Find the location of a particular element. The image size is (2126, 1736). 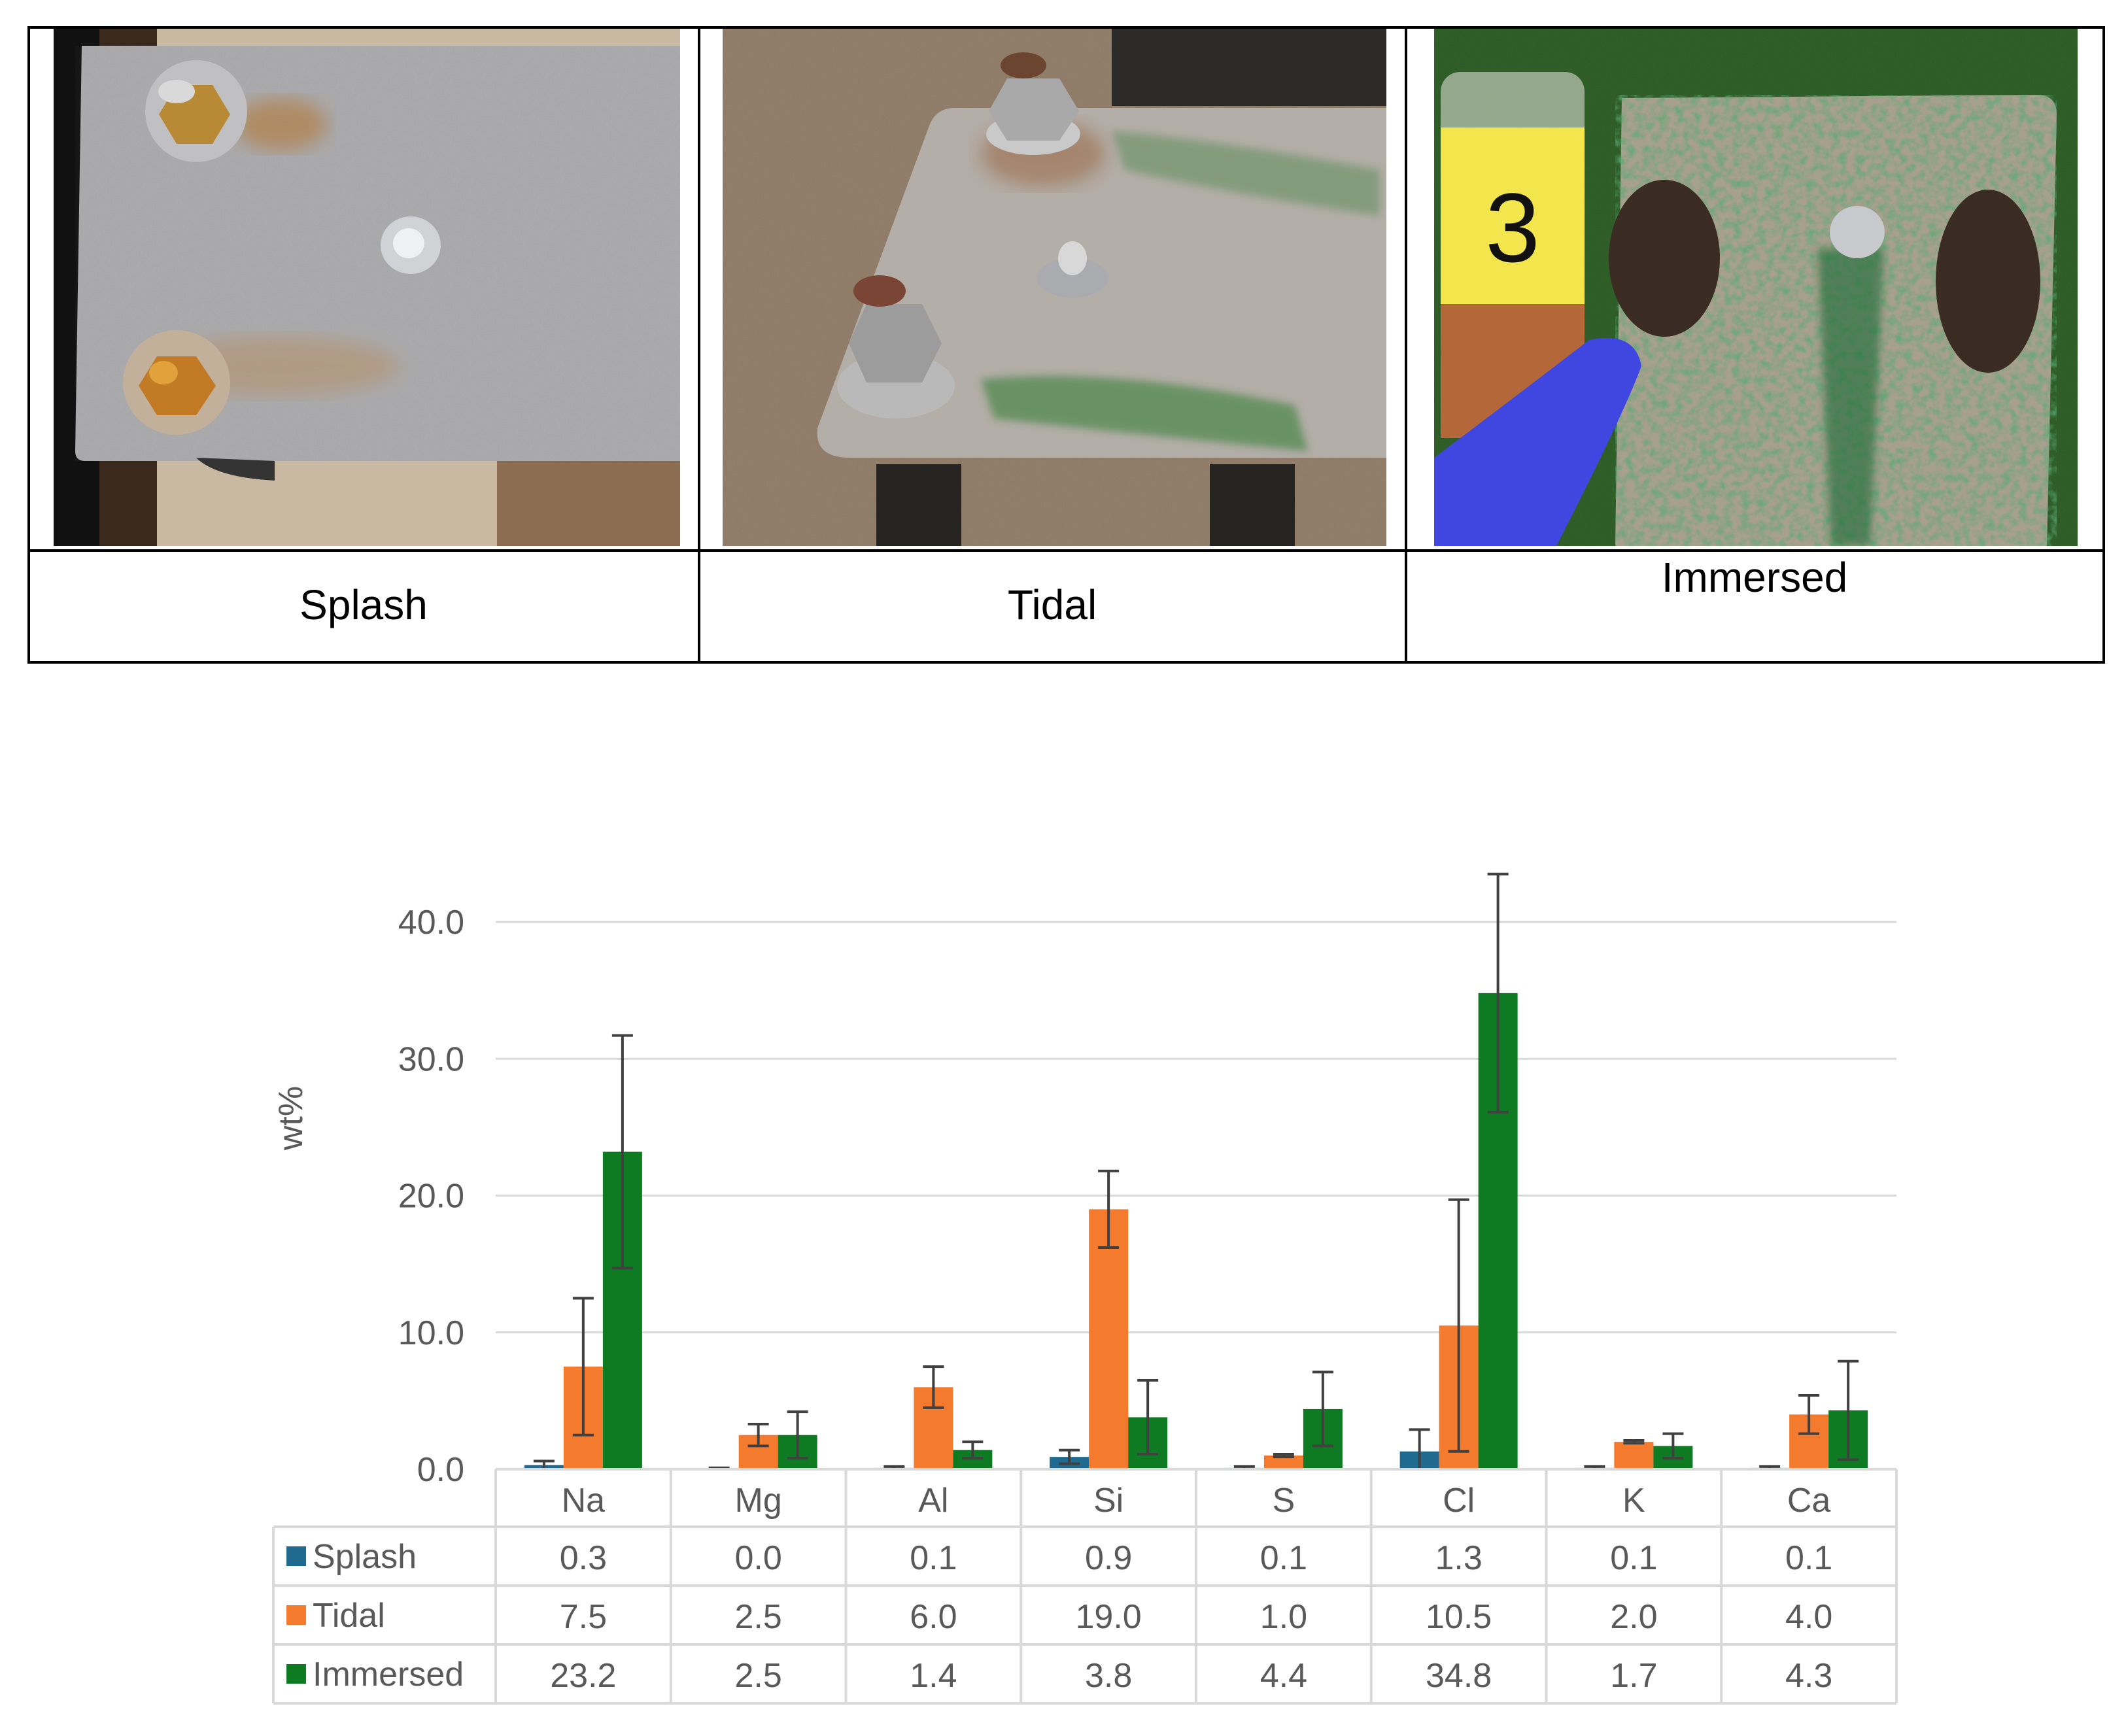

data-label: 0.0 is located at coordinates (757, 1558).